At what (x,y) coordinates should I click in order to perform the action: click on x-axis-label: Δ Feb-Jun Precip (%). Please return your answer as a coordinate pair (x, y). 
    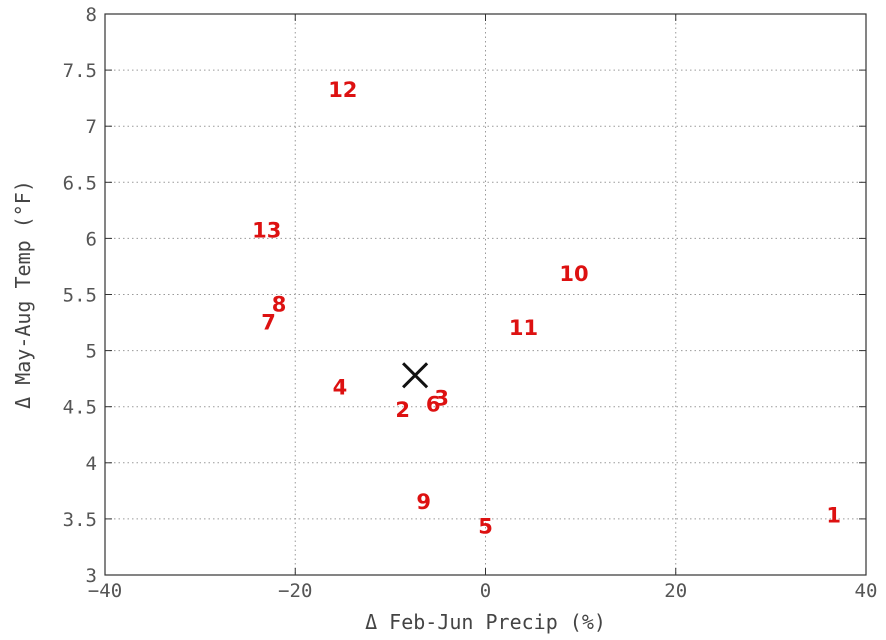
    Looking at the image, I should click on (485, 622).